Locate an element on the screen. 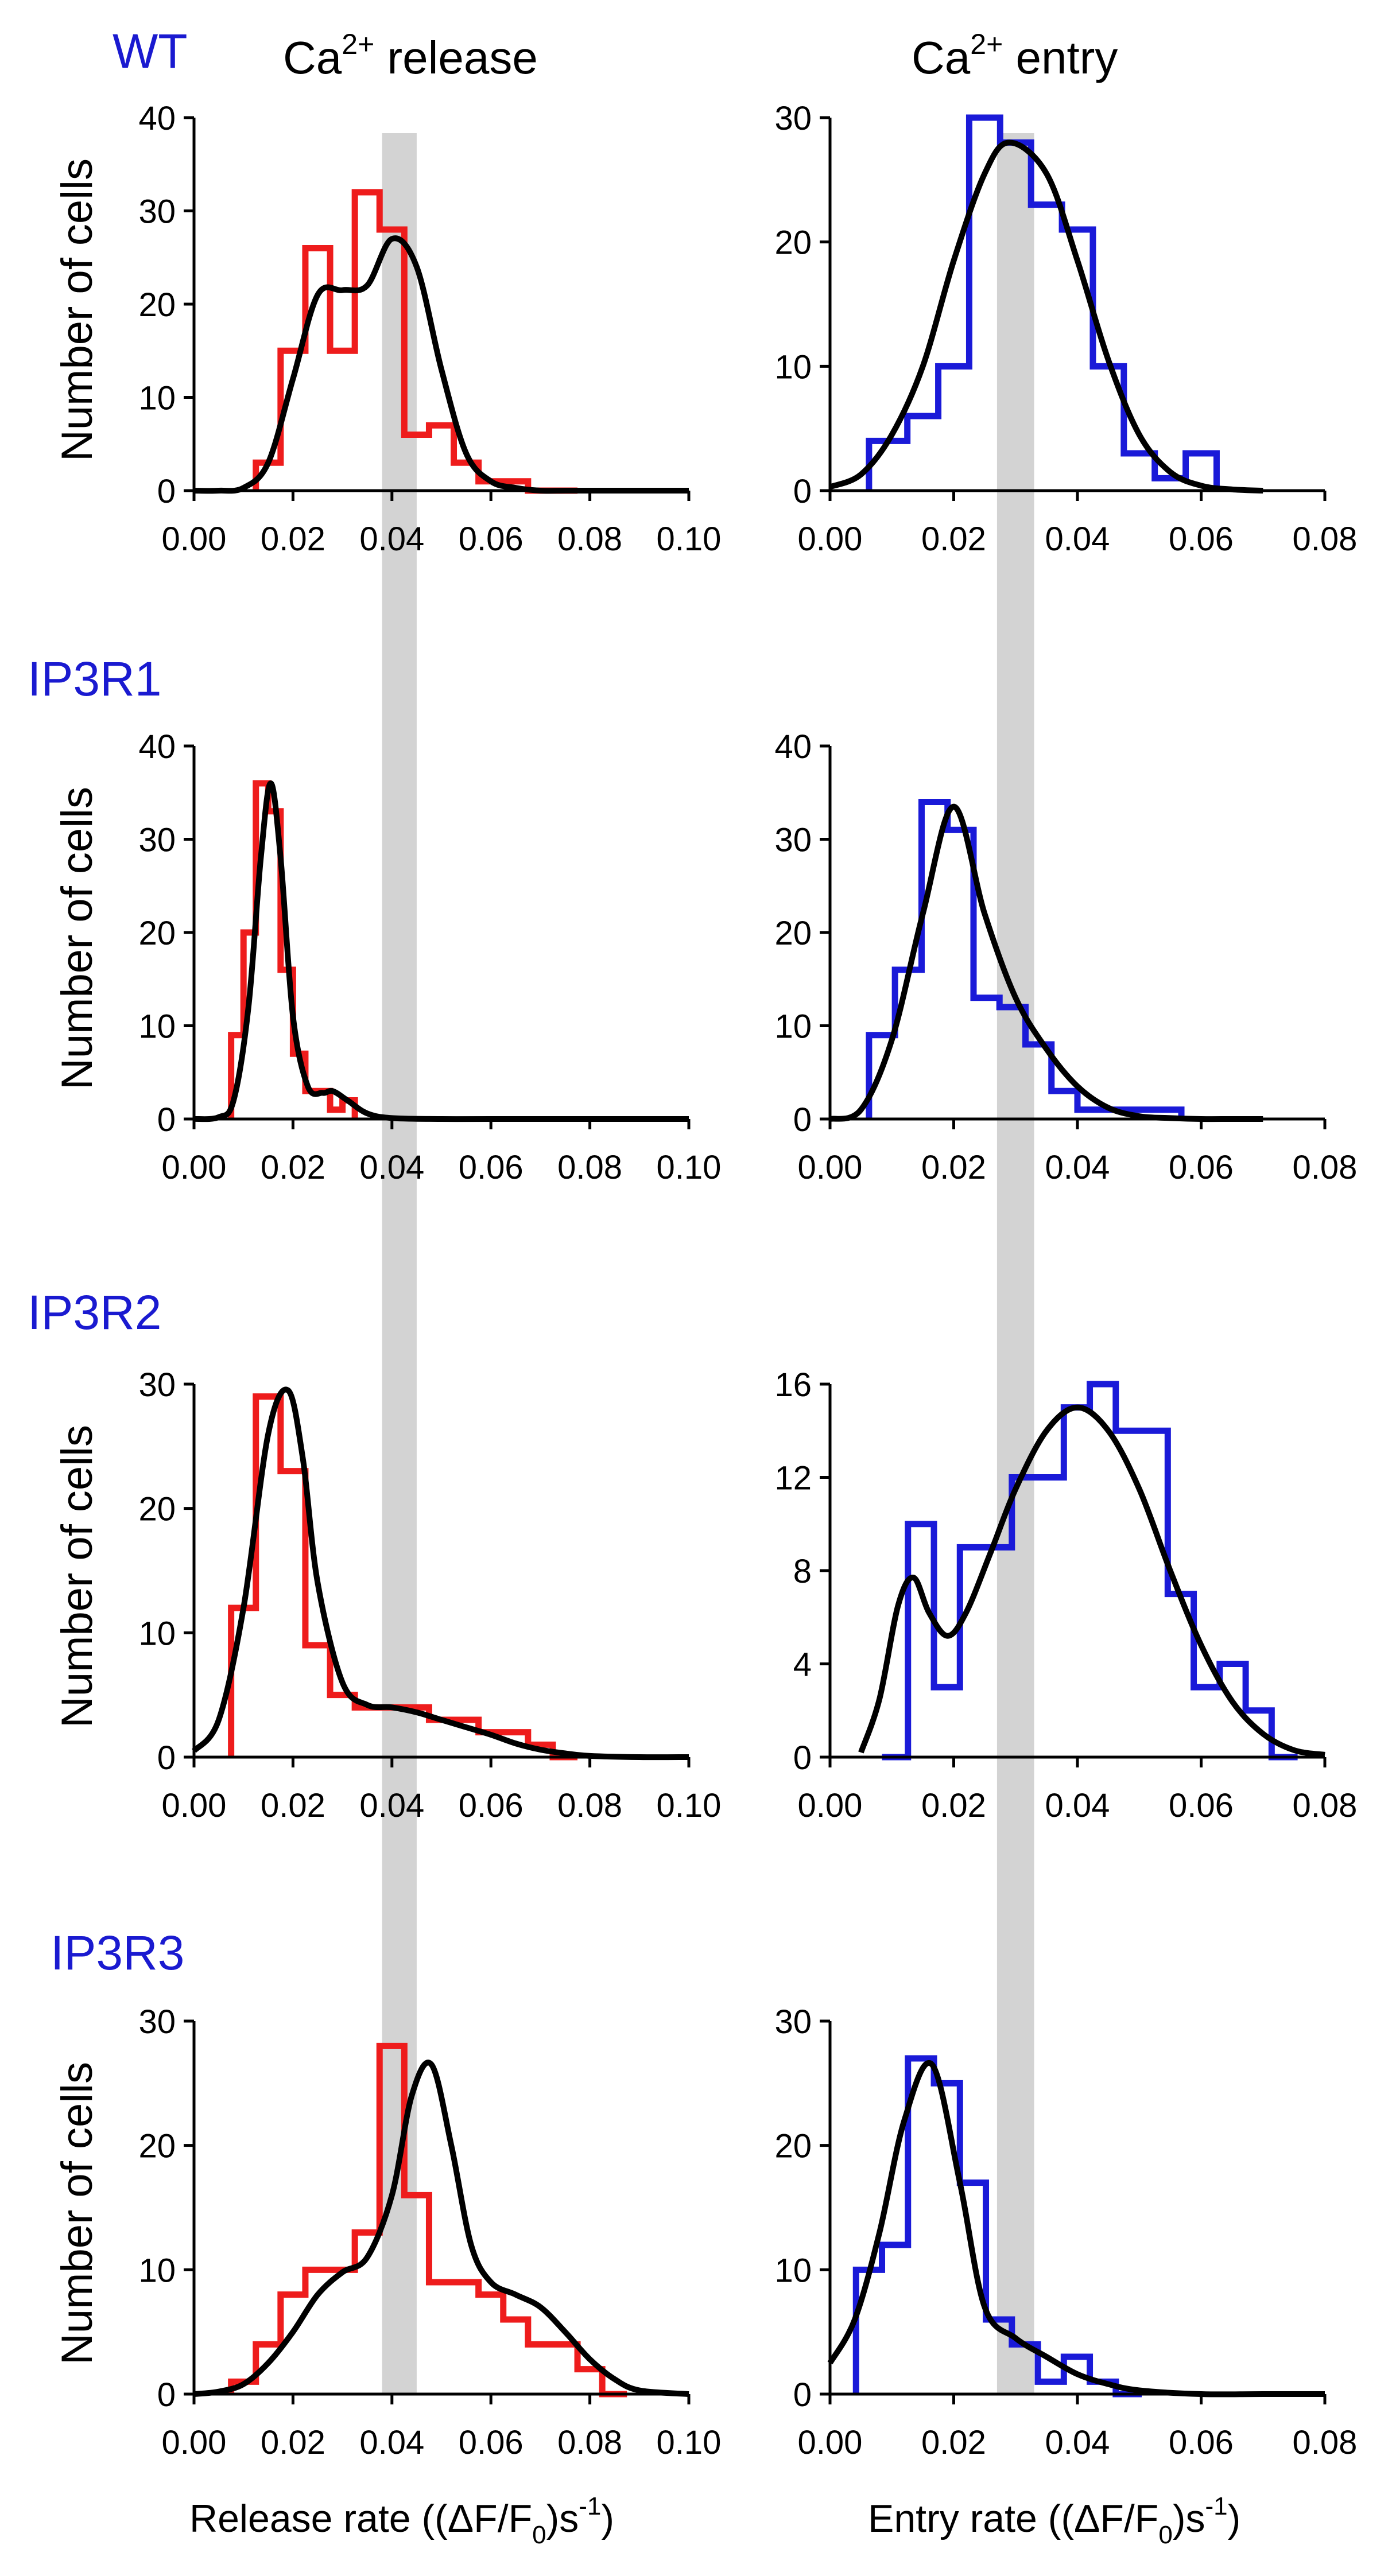 This screenshot has height=2576, width=1392. x-tick-label-ip3r3-entry: 0.06 is located at coordinates (1201, 2442).